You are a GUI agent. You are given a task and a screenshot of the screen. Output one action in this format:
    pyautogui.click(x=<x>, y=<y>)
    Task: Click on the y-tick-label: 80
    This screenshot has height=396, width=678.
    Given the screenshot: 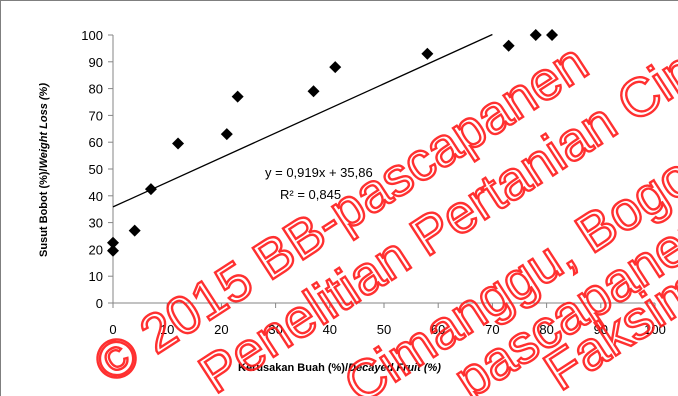 What is the action you would take?
    pyautogui.click(x=96, y=89)
    